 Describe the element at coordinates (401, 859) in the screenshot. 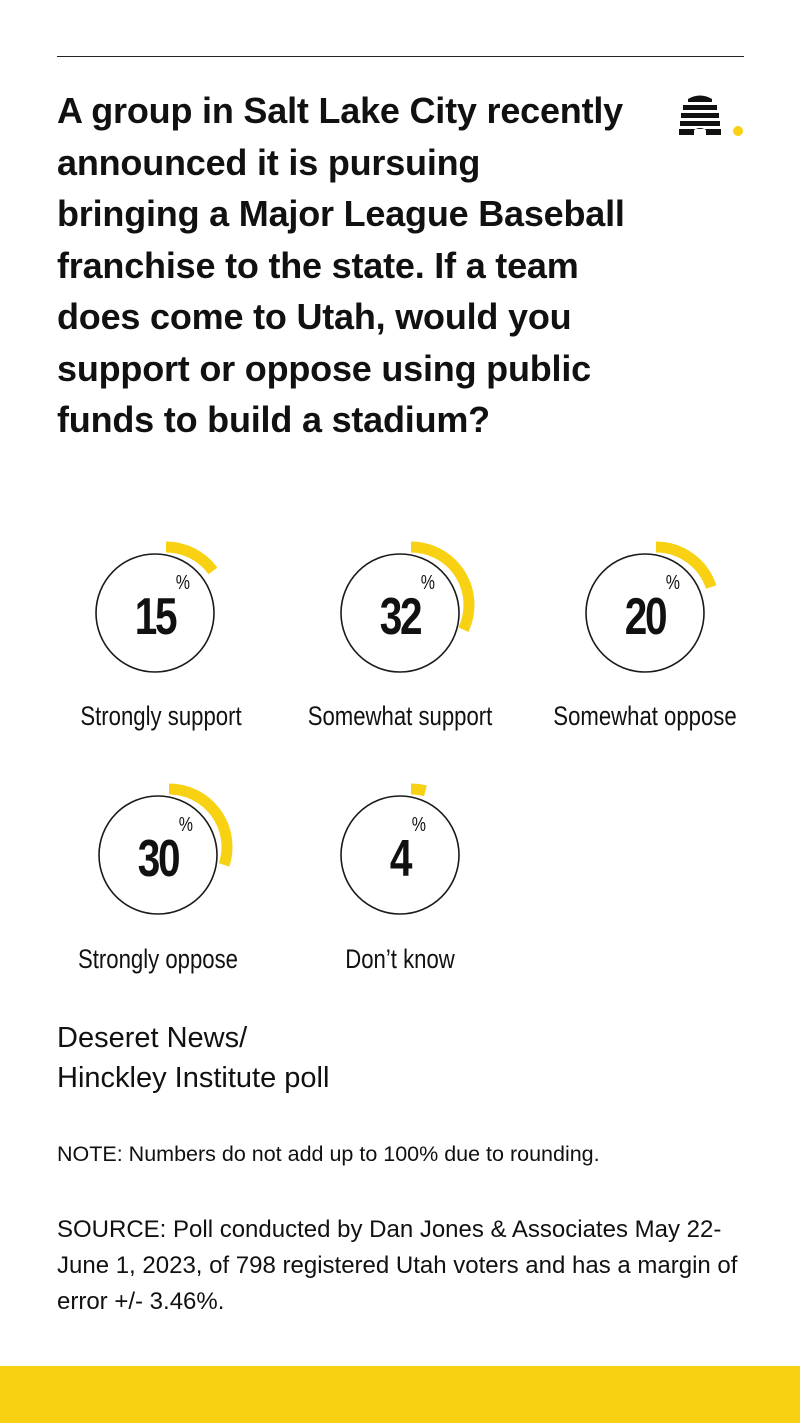

I see `donut-value-4: 4` at that location.